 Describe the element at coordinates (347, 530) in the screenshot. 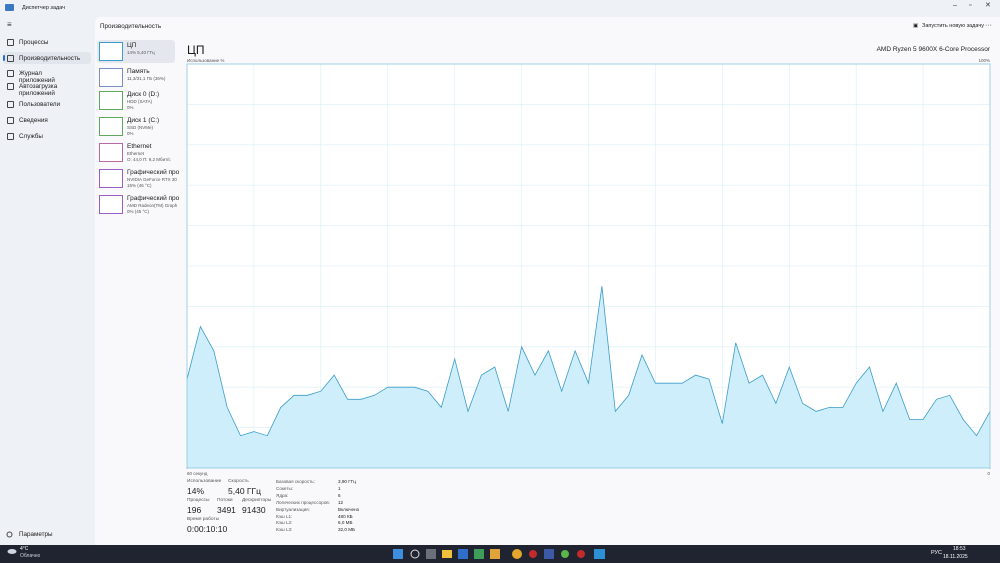

I see `spec-value: 32,0 МБ` at that location.